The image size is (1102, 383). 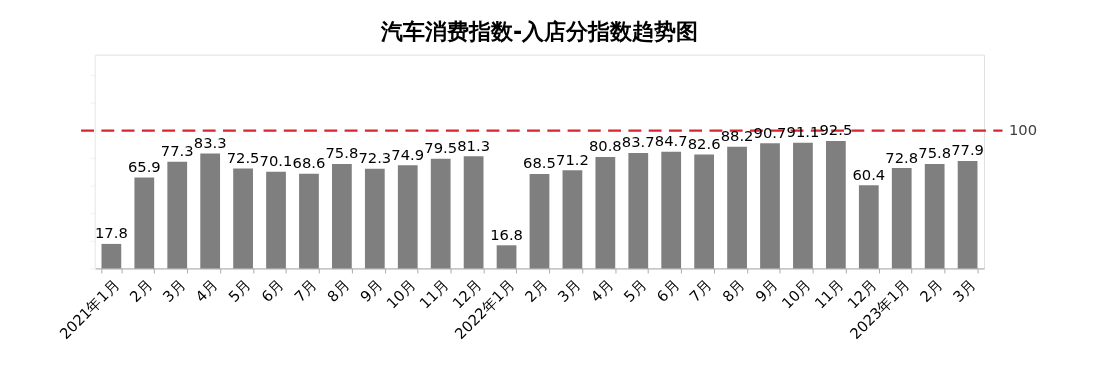 I want to click on data-label: 77.3, so click(x=177, y=151).